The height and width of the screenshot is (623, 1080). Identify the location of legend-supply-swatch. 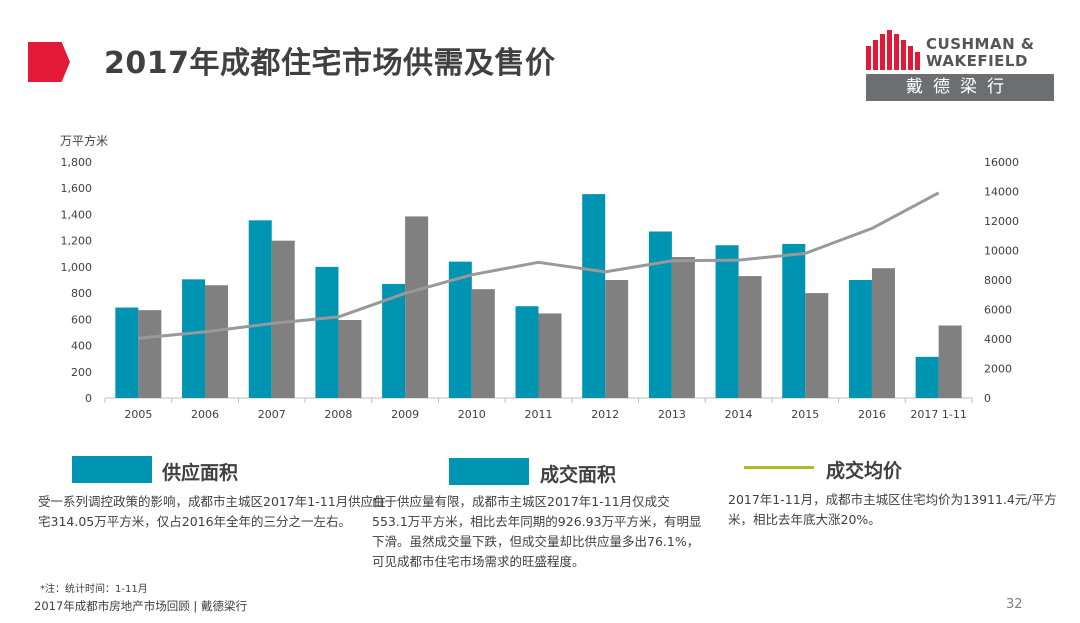
(112, 469).